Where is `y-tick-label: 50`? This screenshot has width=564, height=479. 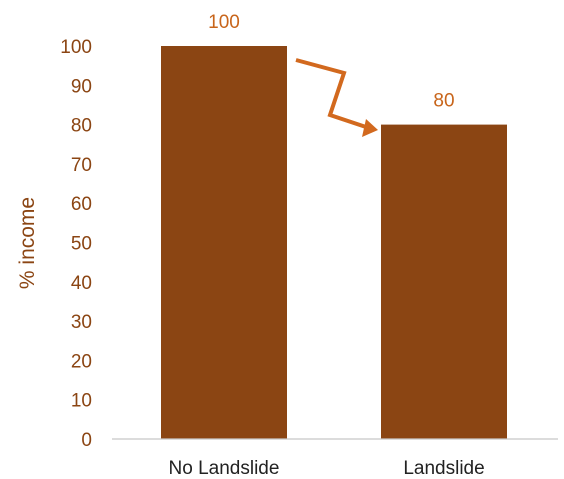
y-tick-label: 50 is located at coordinates (81, 244).